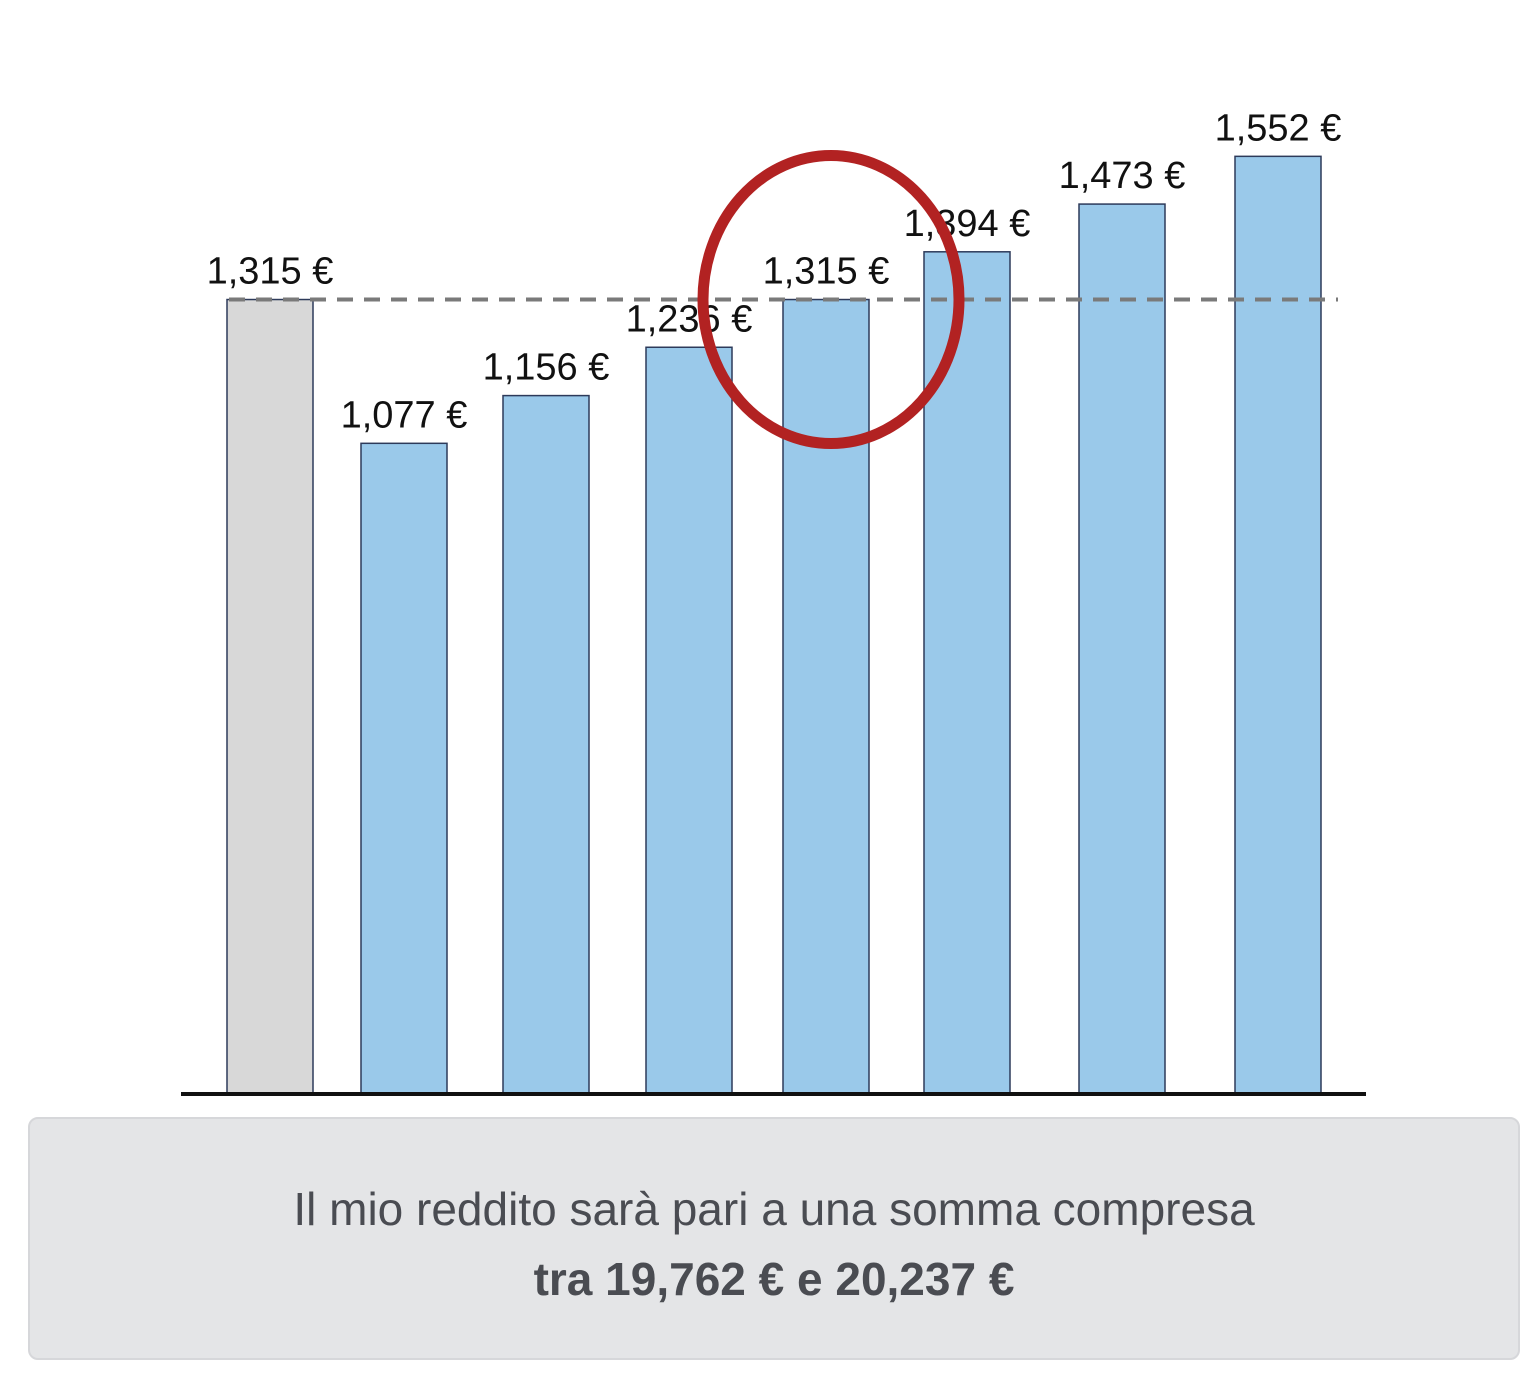 This screenshot has height=1392, width=1540. What do you see at coordinates (826, 272) in the screenshot?
I see `bar-value-label-5: 1,315 €` at bounding box center [826, 272].